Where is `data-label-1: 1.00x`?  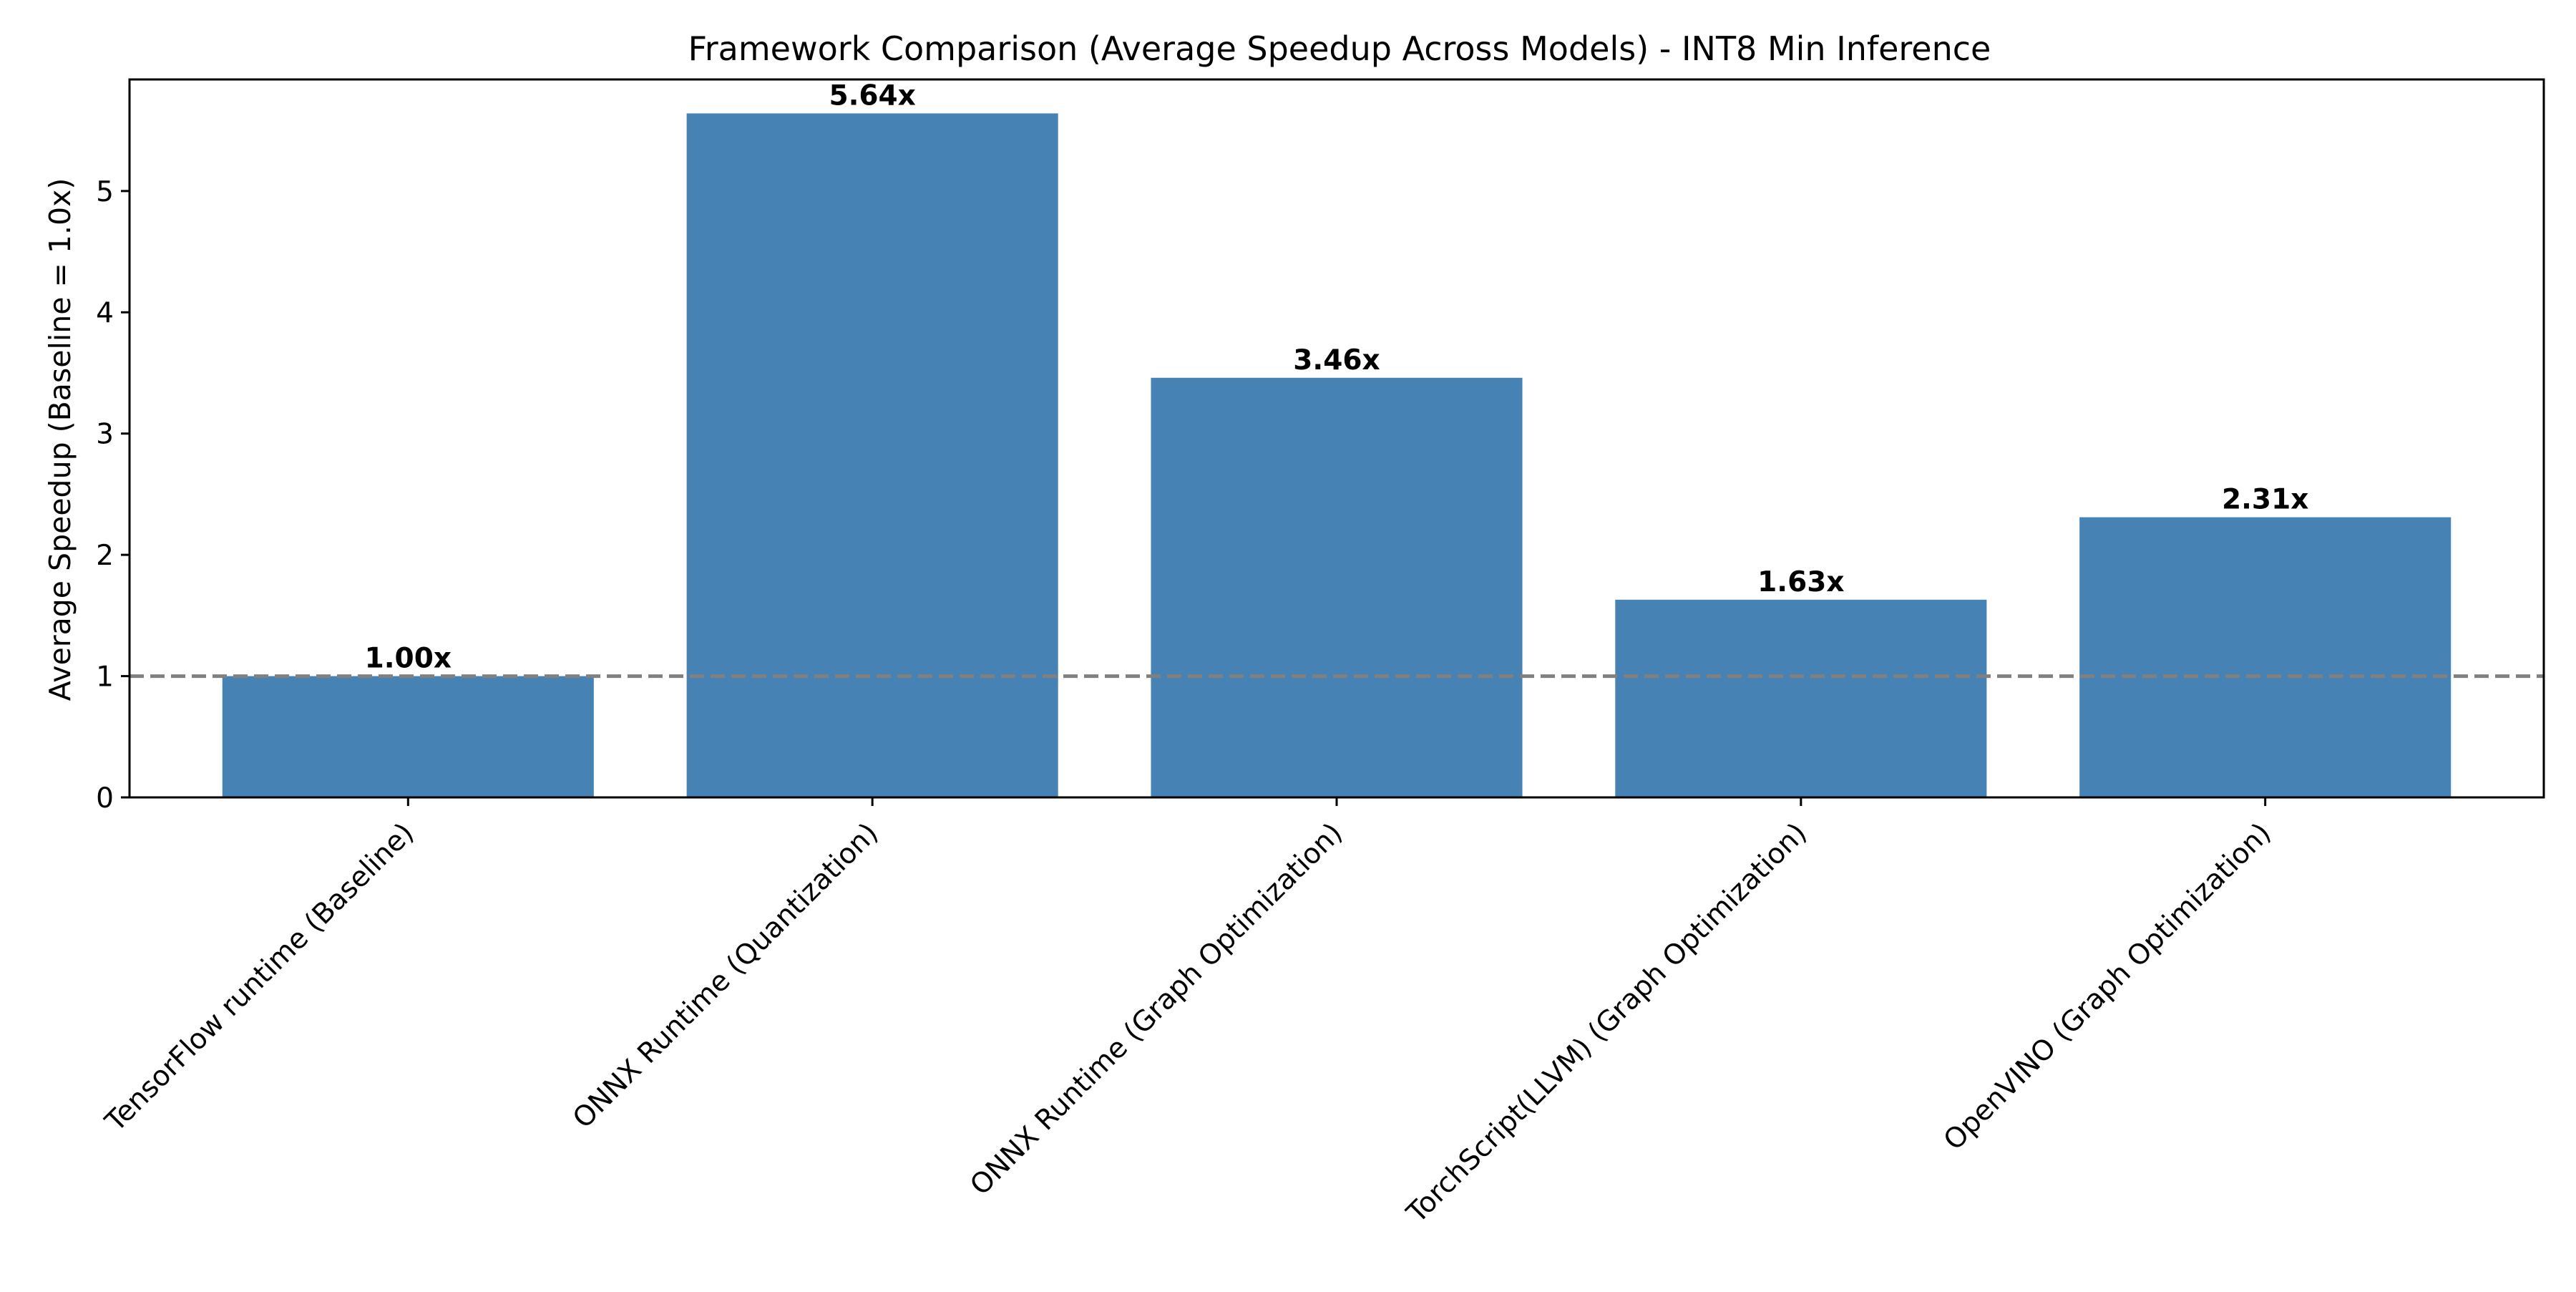
data-label-1: 1.00x is located at coordinates (408, 659).